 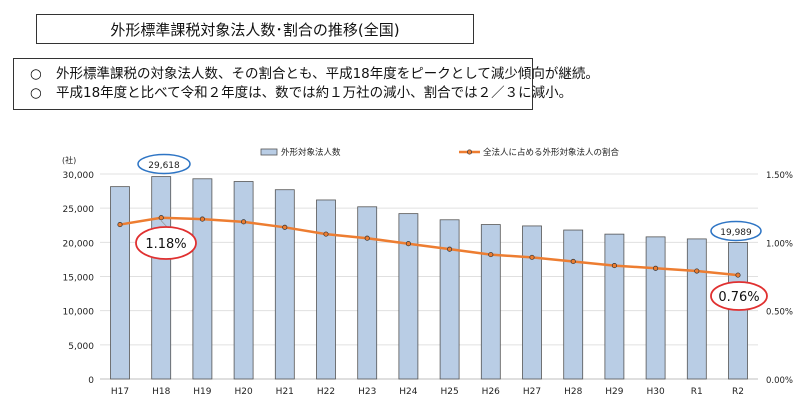 What do you see at coordinates (314, 93) in the screenshot?
I see `summary-text: 平成18年度と比べて令和２年度は、数では約１万社の減小、割合では２／３に減小。` at bounding box center [314, 93].